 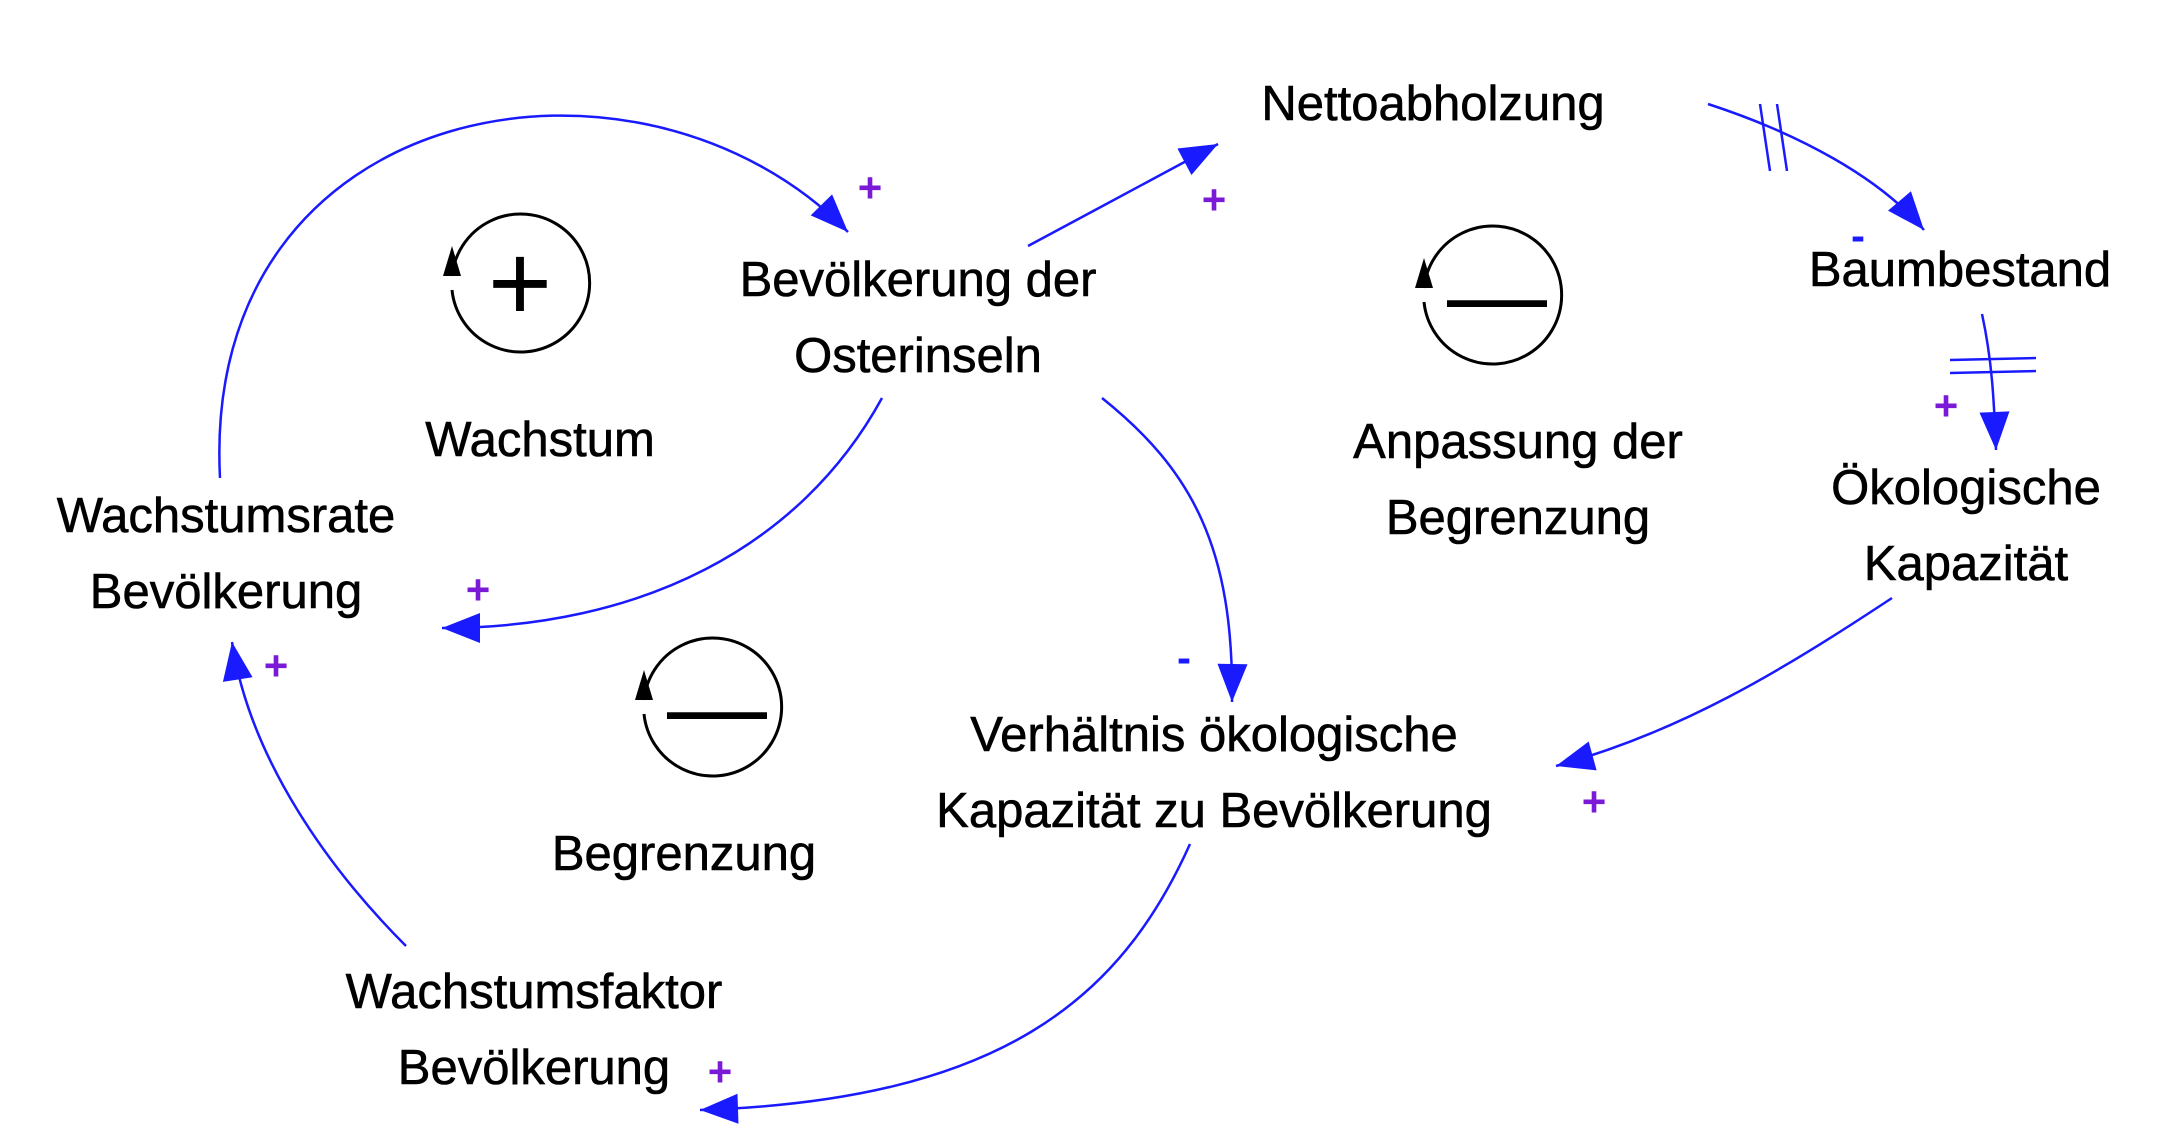 I want to click on loop-limit-adjustment-arrowhead, so click(x=1424, y=273).